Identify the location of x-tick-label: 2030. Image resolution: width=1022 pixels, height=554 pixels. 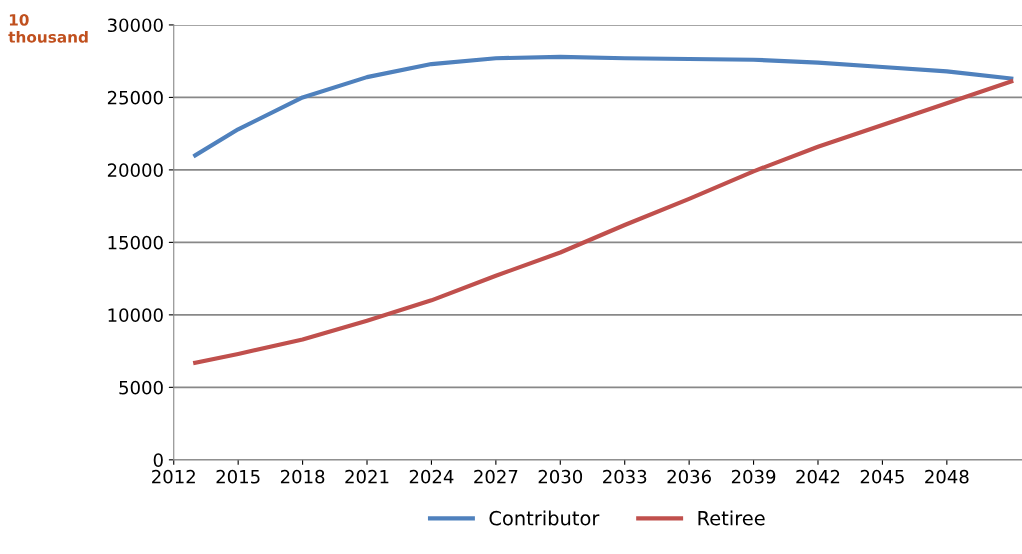
(560, 476).